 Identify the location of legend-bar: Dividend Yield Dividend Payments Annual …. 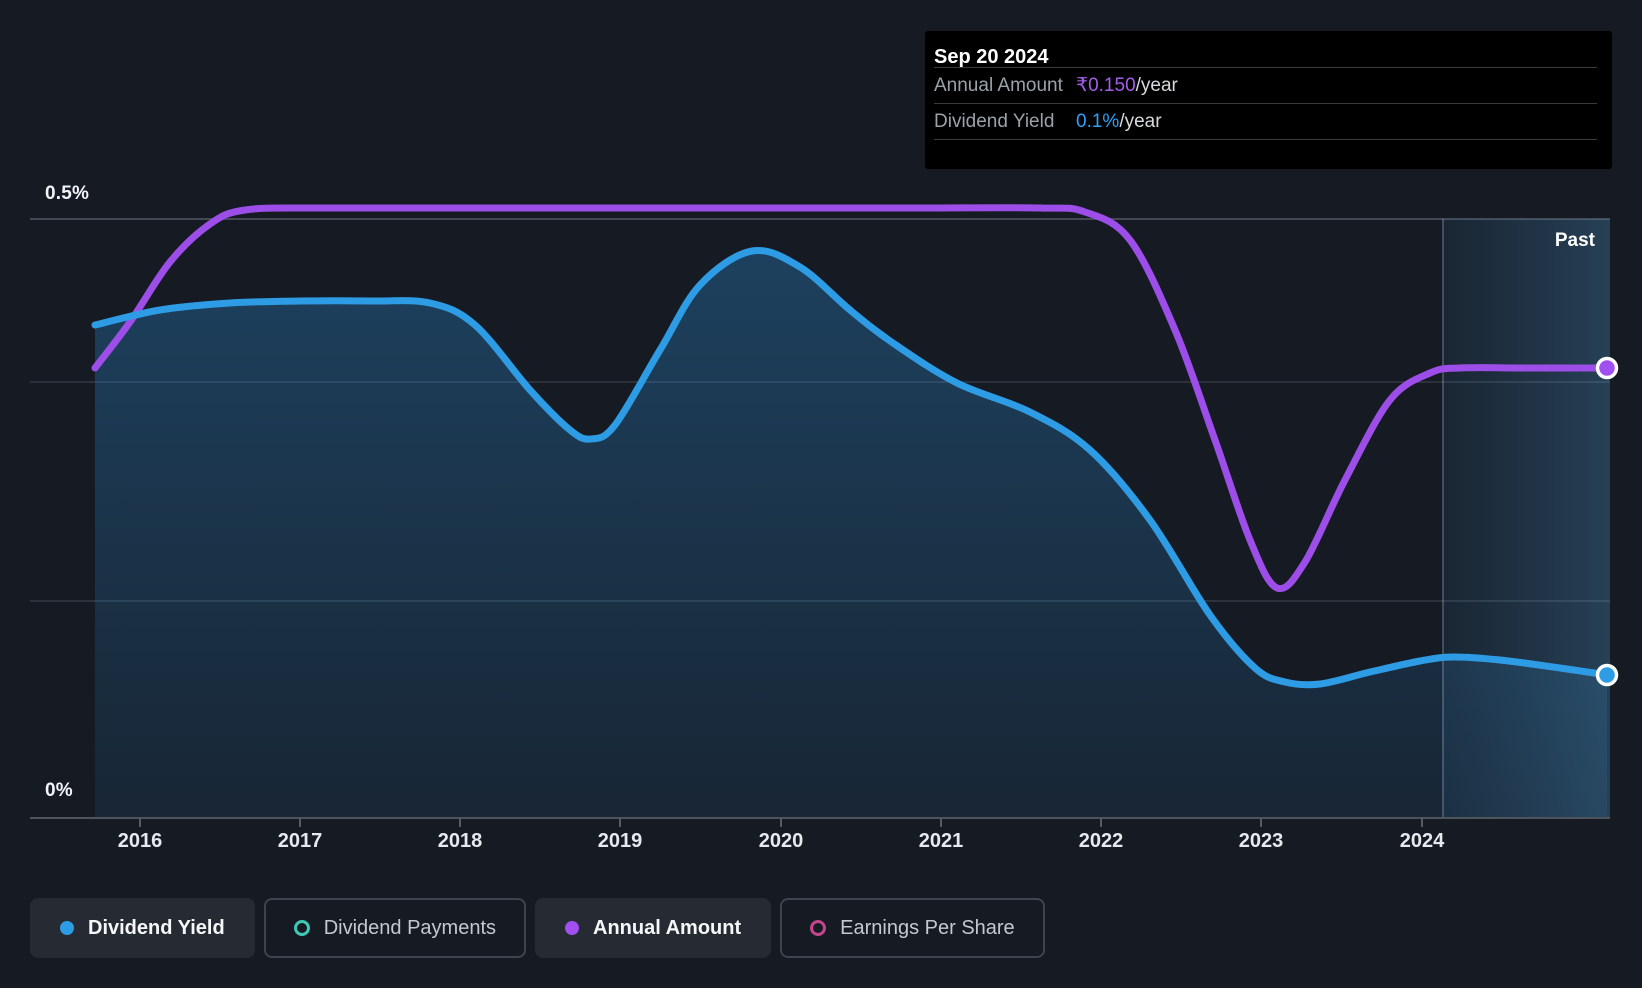
(537, 928).